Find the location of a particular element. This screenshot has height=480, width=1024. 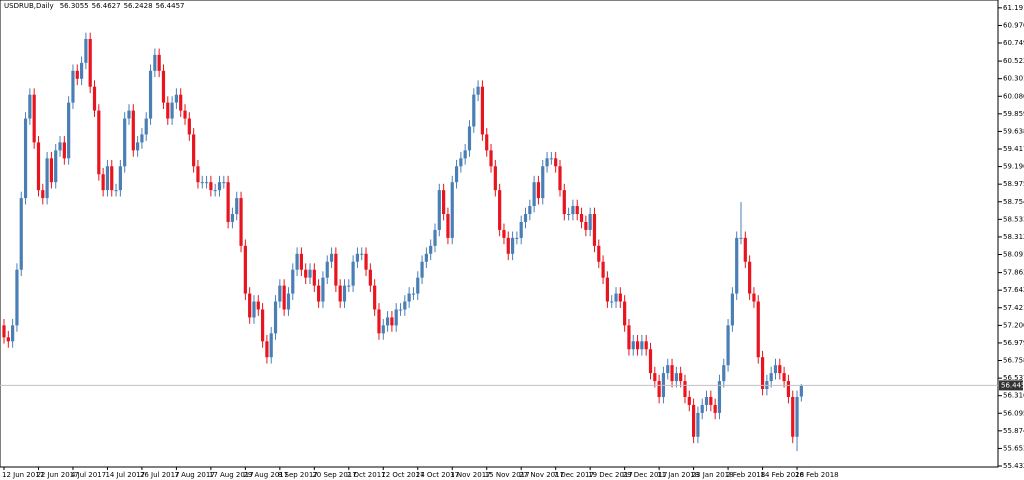

y-tick-label: 56.3165 is located at coordinates (1013, 396).